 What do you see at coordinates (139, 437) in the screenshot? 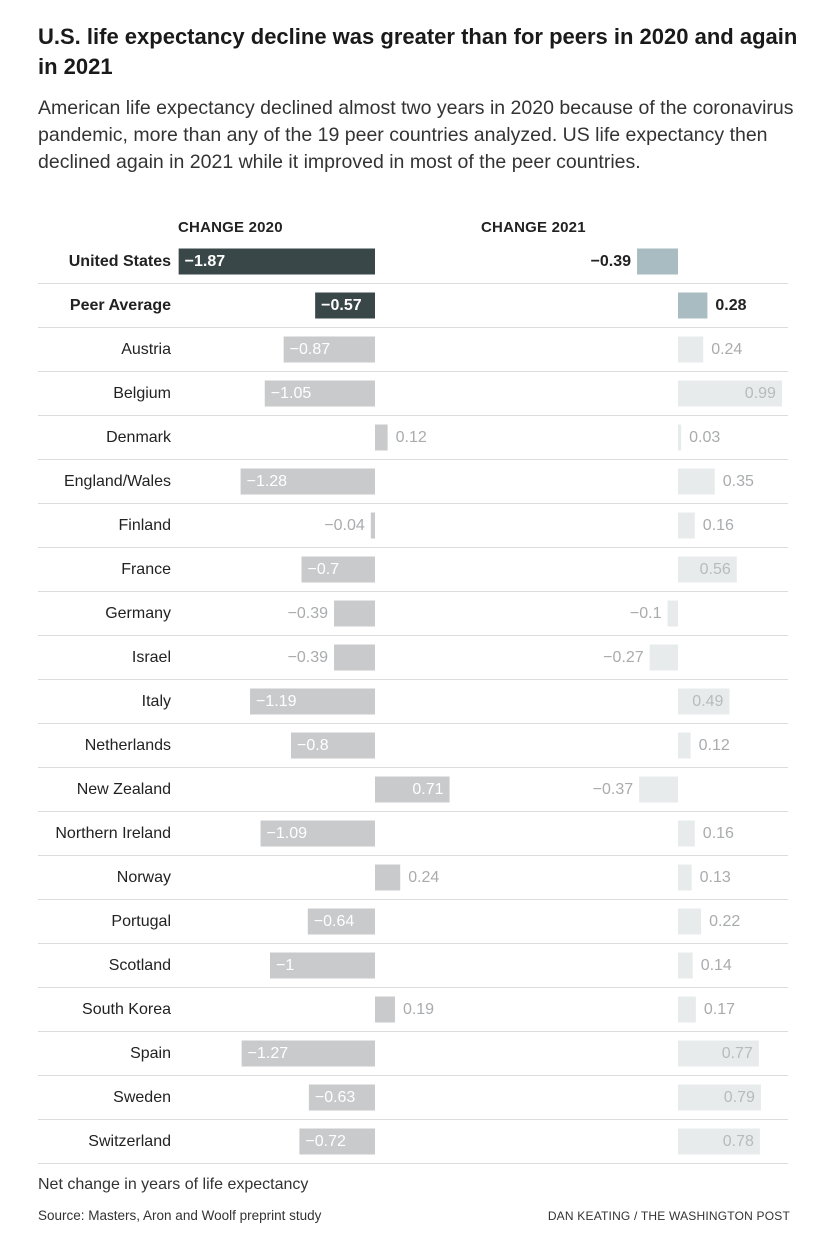
I see `category-label-denmark: Denmark` at bounding box center [139, 437].